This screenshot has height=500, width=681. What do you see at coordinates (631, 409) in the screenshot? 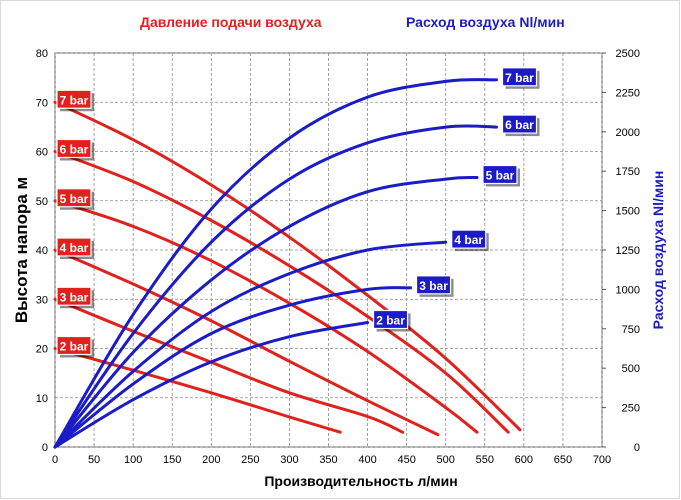
I see `y2-tick-label: 250` at bounding box center [631, 409].